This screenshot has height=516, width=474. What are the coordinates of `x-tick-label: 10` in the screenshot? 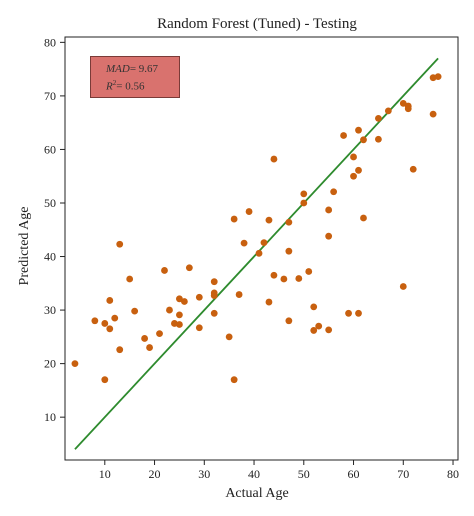 It's located at (105, 474).